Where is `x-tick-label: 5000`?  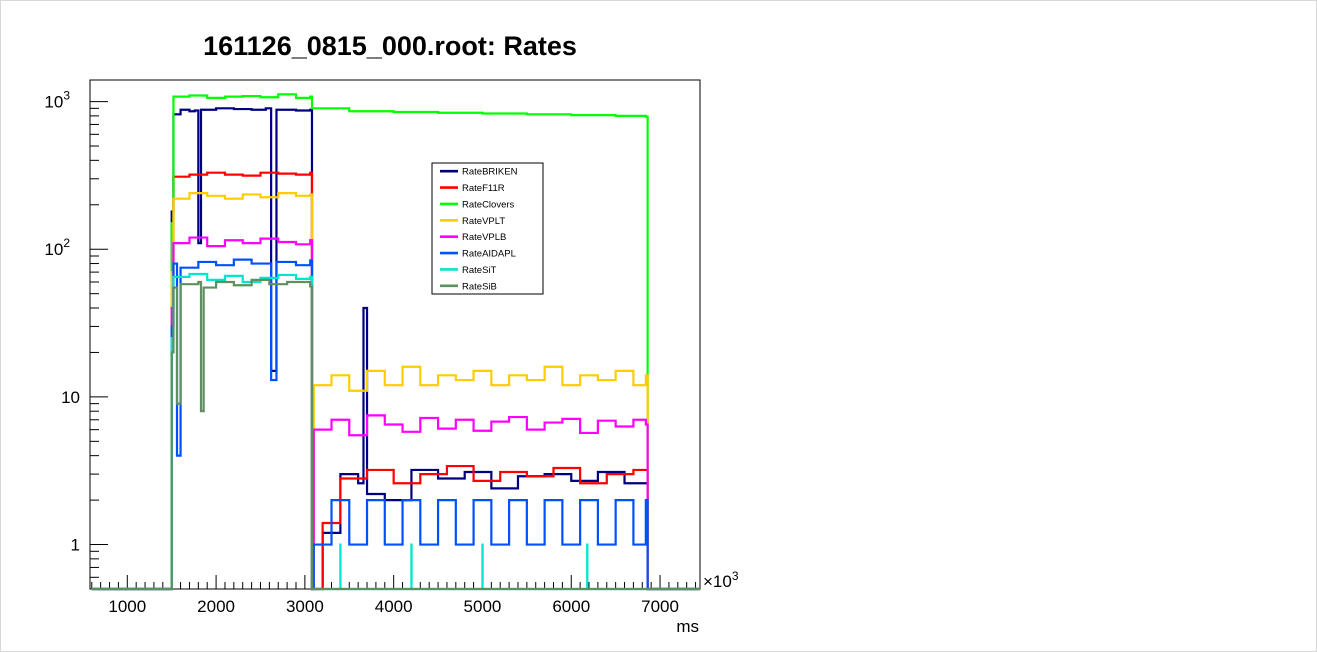
x-tick-label: 5000 is located at coordinates (483, 606).